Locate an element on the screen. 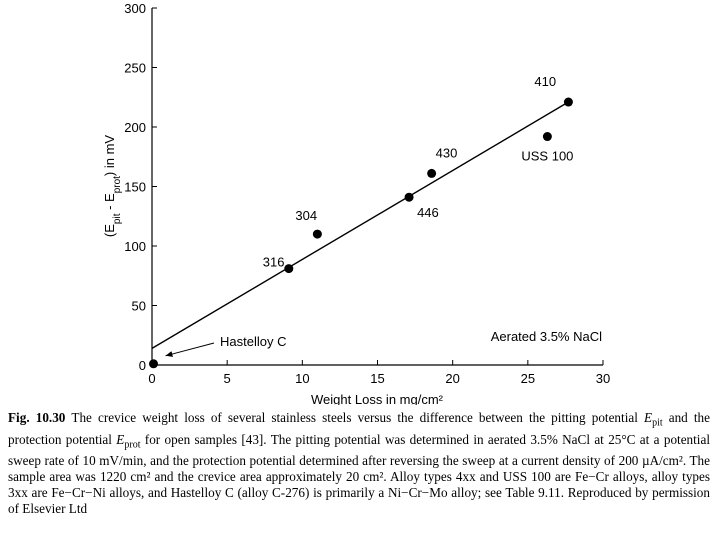 The height and width of the screenshot is (540, 720). x-tick-label: 10 is located at coordinates (302, 378).